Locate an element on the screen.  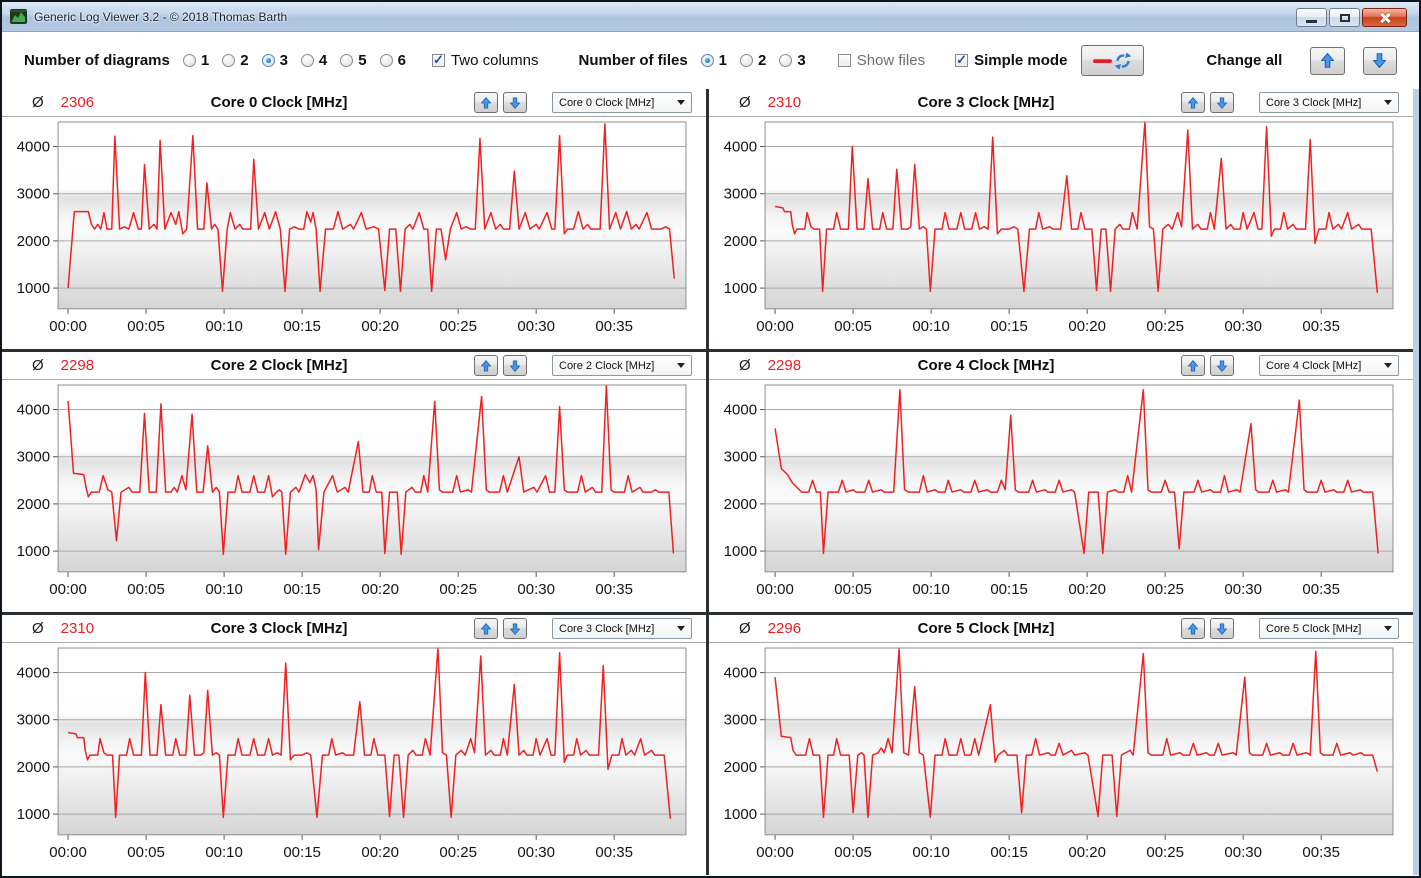
change-all-down-button is located at coordinates (1379, 60).